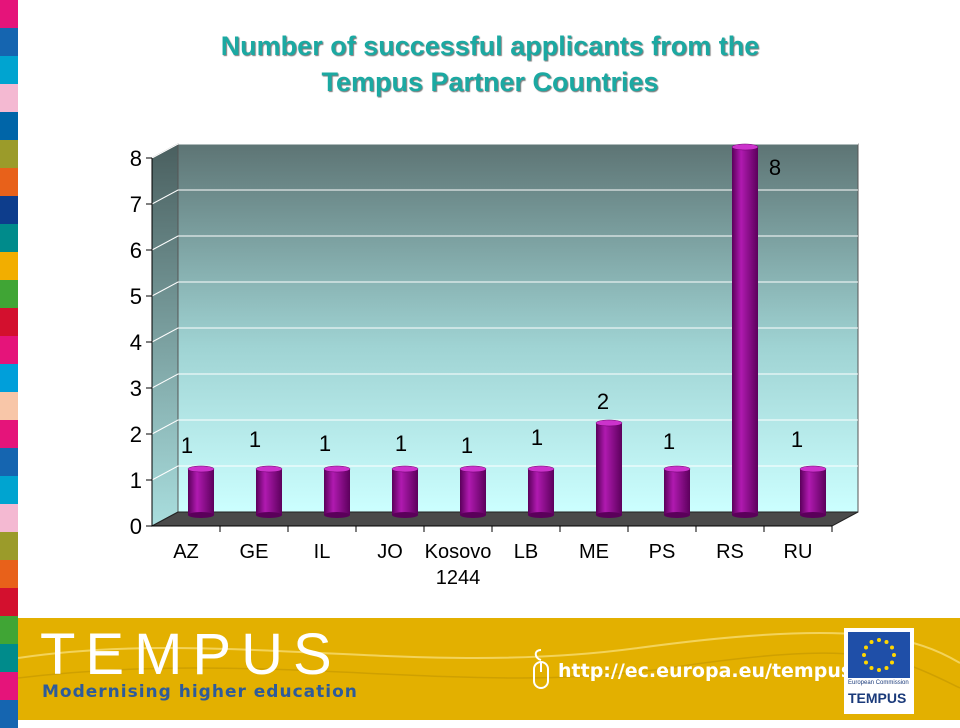 The width and height of the screenshot is (960, 728). Describe the element at coordinates (526, 552) in the screenshot. I see `x-tick-label: LB` at that location.